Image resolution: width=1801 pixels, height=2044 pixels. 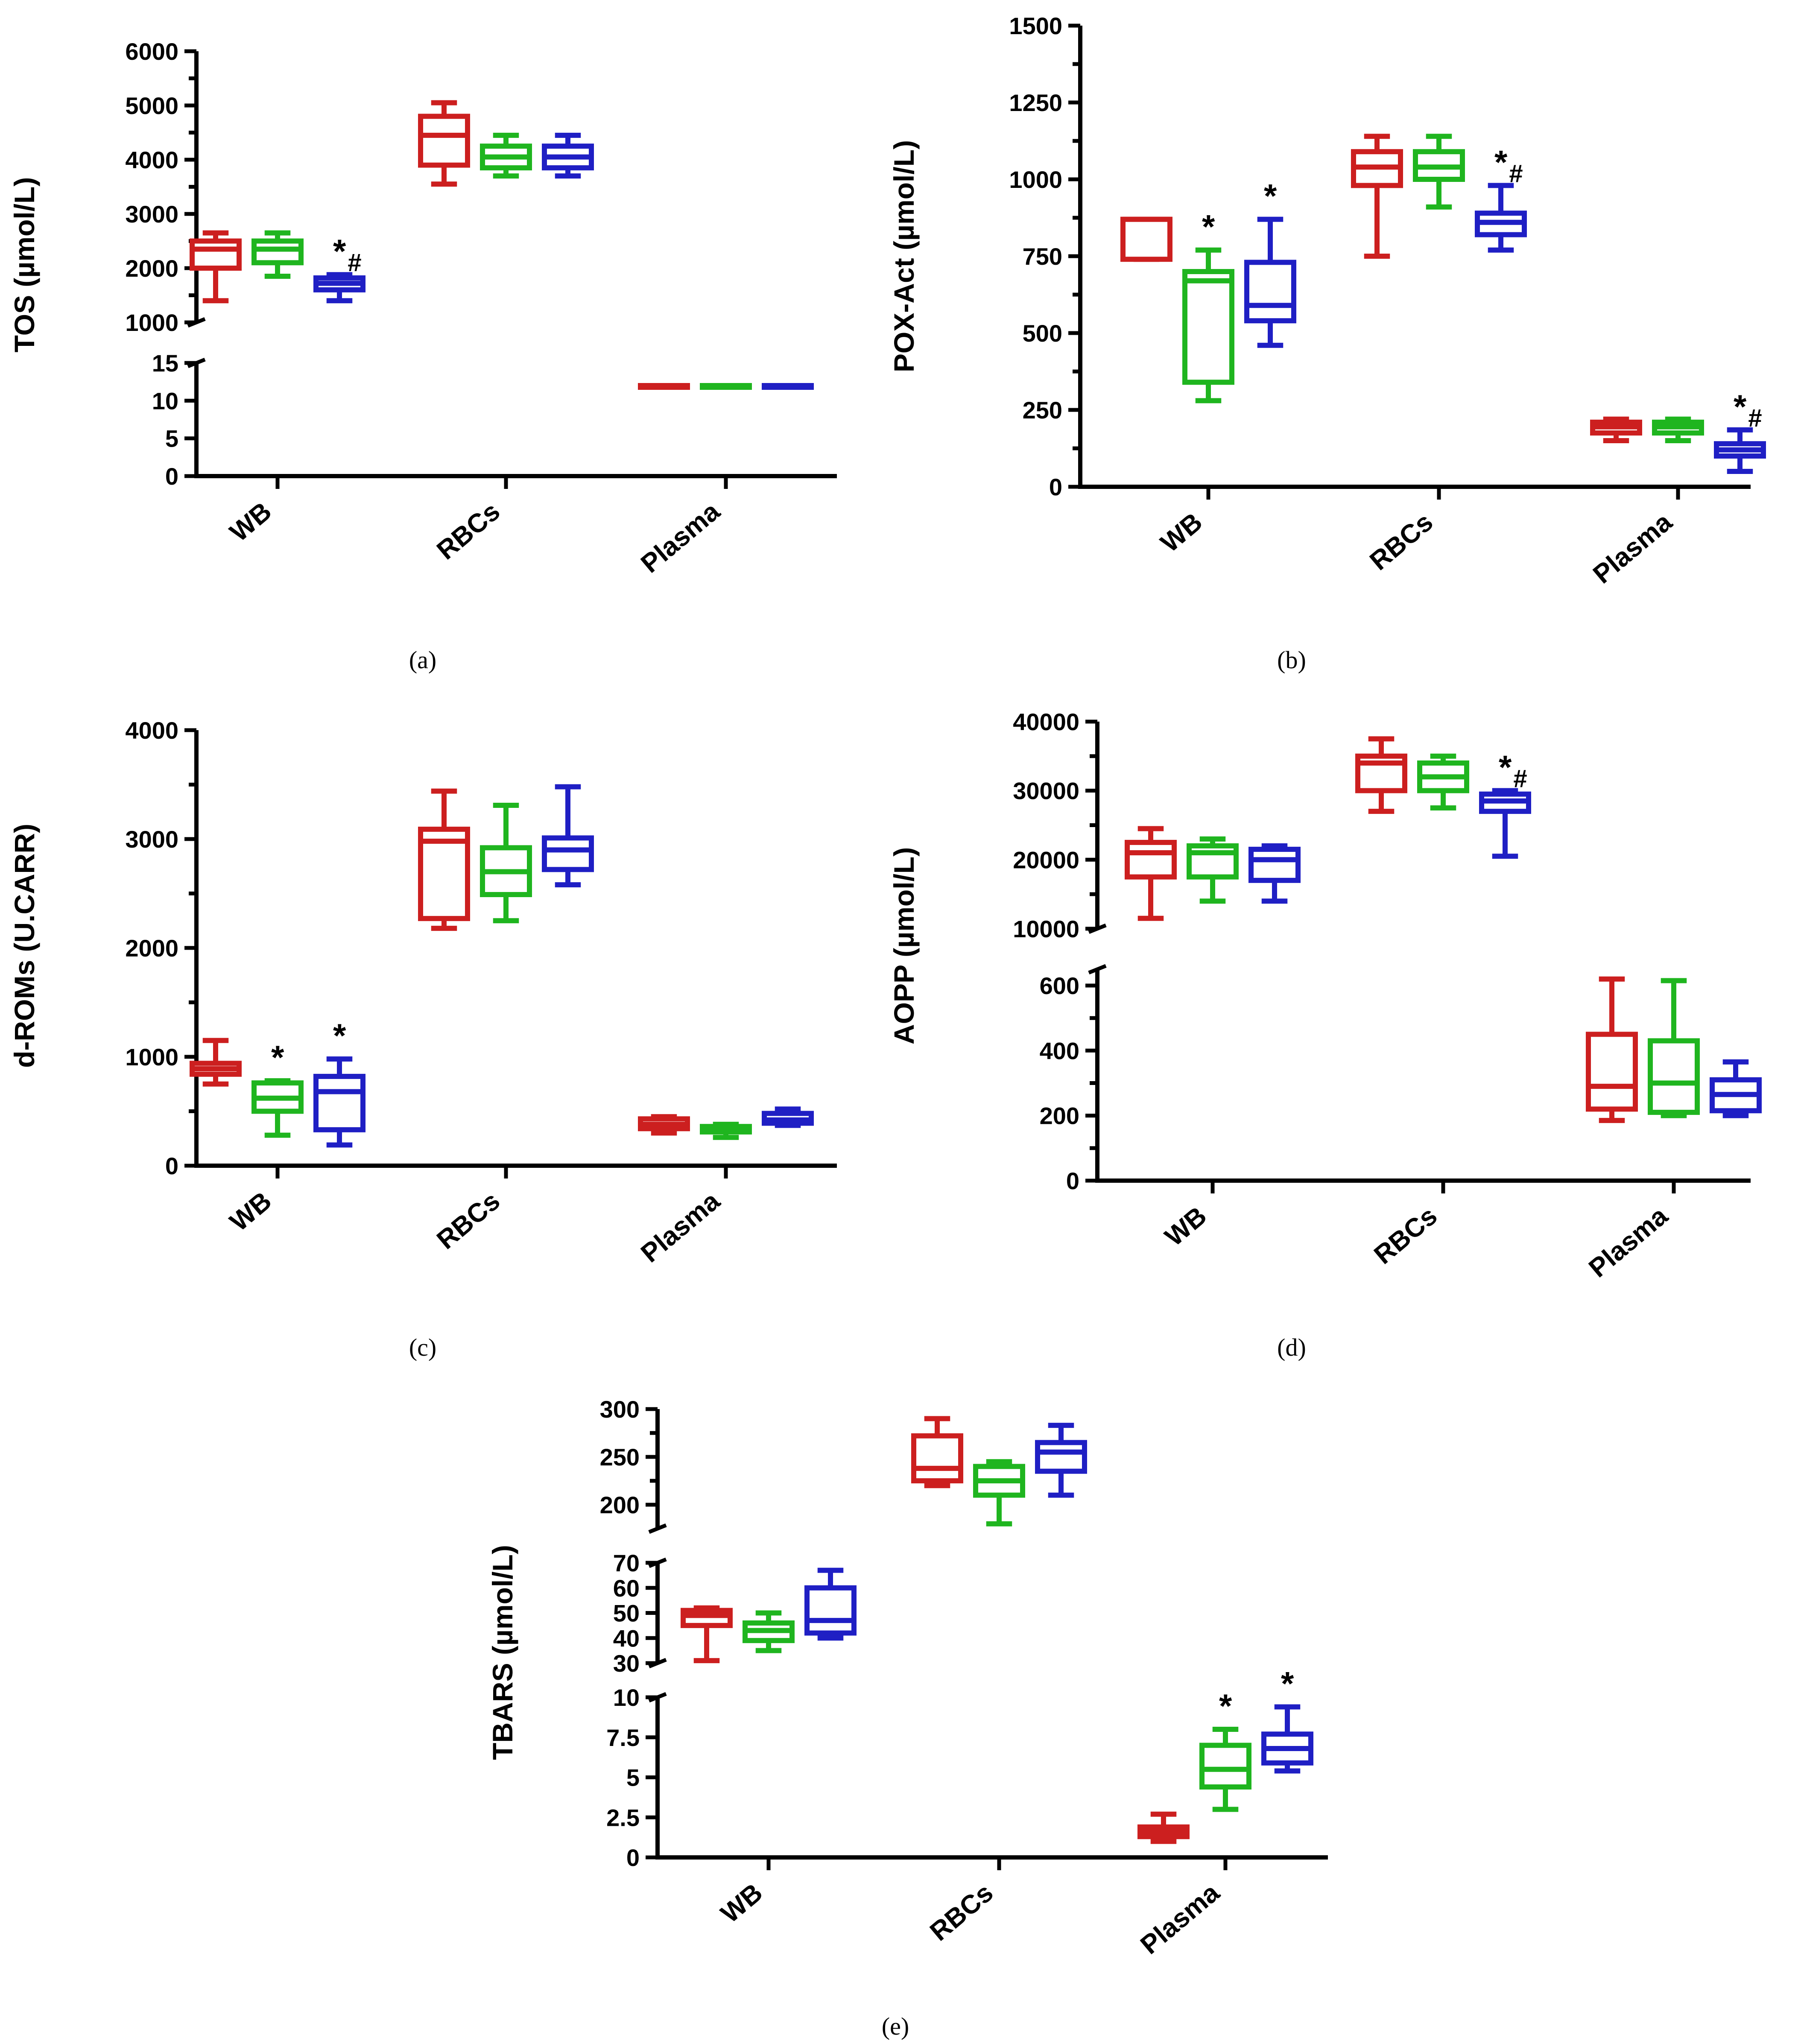 I want to click on panel-e-label: (e), so click(x=895, y=2026).